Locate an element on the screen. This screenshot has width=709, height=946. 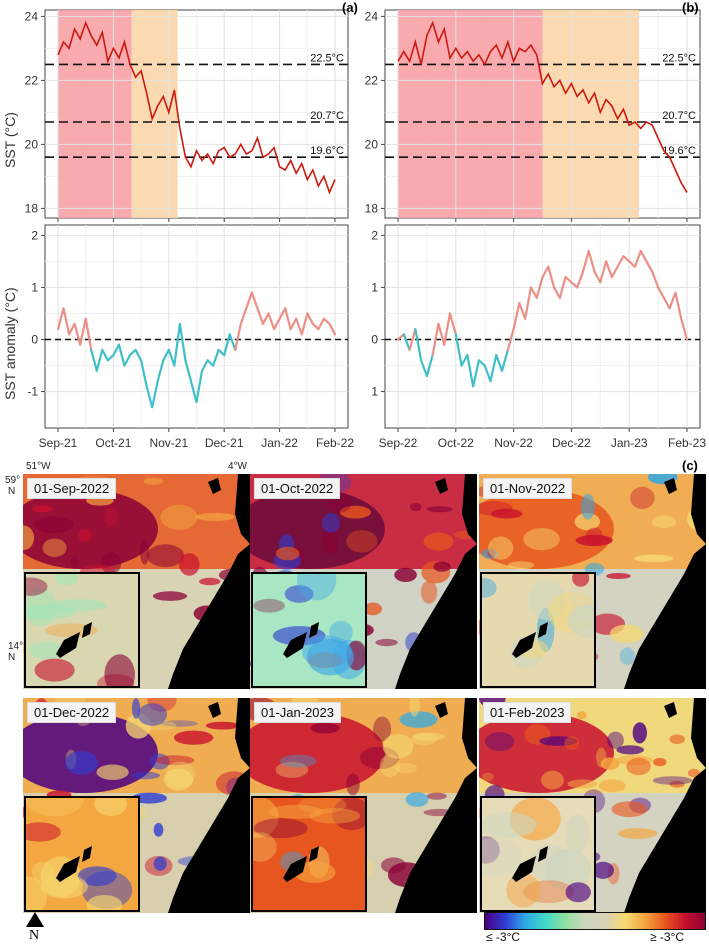
map-date-label: 01-Nov-2022 is located at coordinates (528, 488).